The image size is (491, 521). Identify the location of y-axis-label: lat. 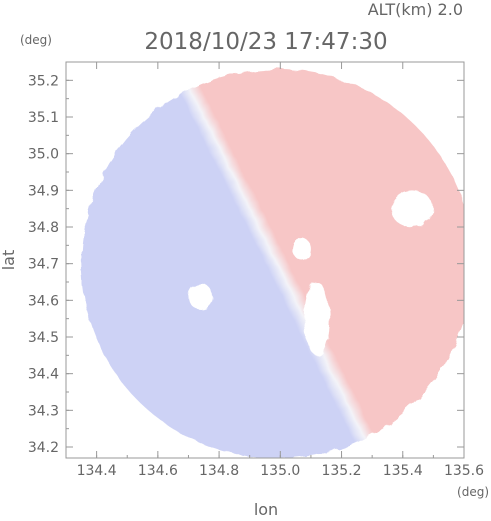
(9, 260).